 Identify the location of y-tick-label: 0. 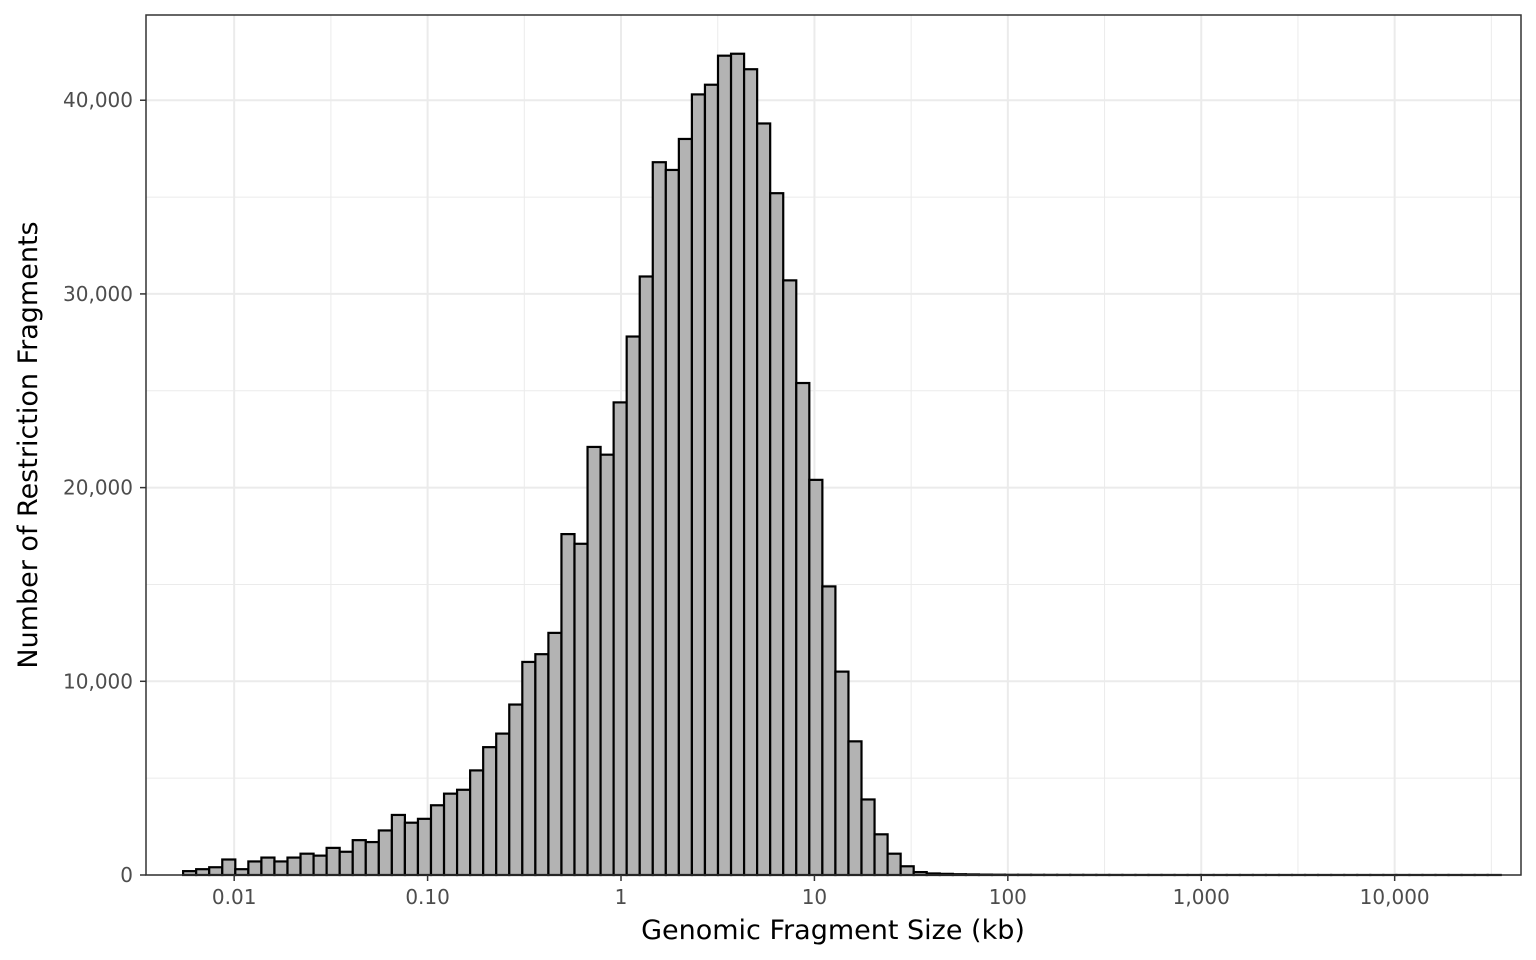
(126, 875).